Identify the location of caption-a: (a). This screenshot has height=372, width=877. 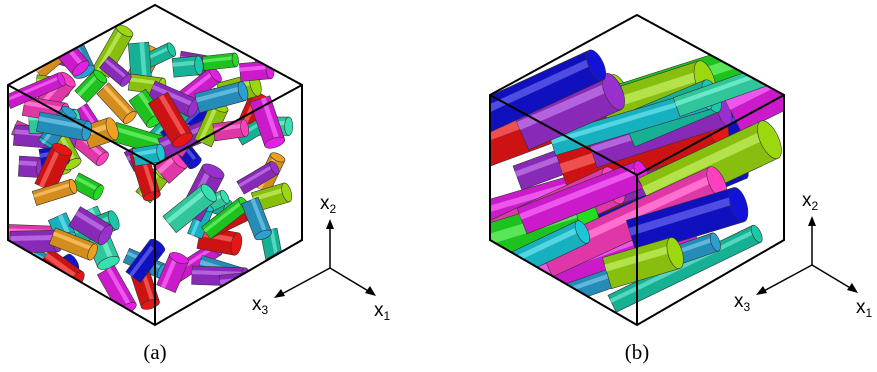
(155, 352).